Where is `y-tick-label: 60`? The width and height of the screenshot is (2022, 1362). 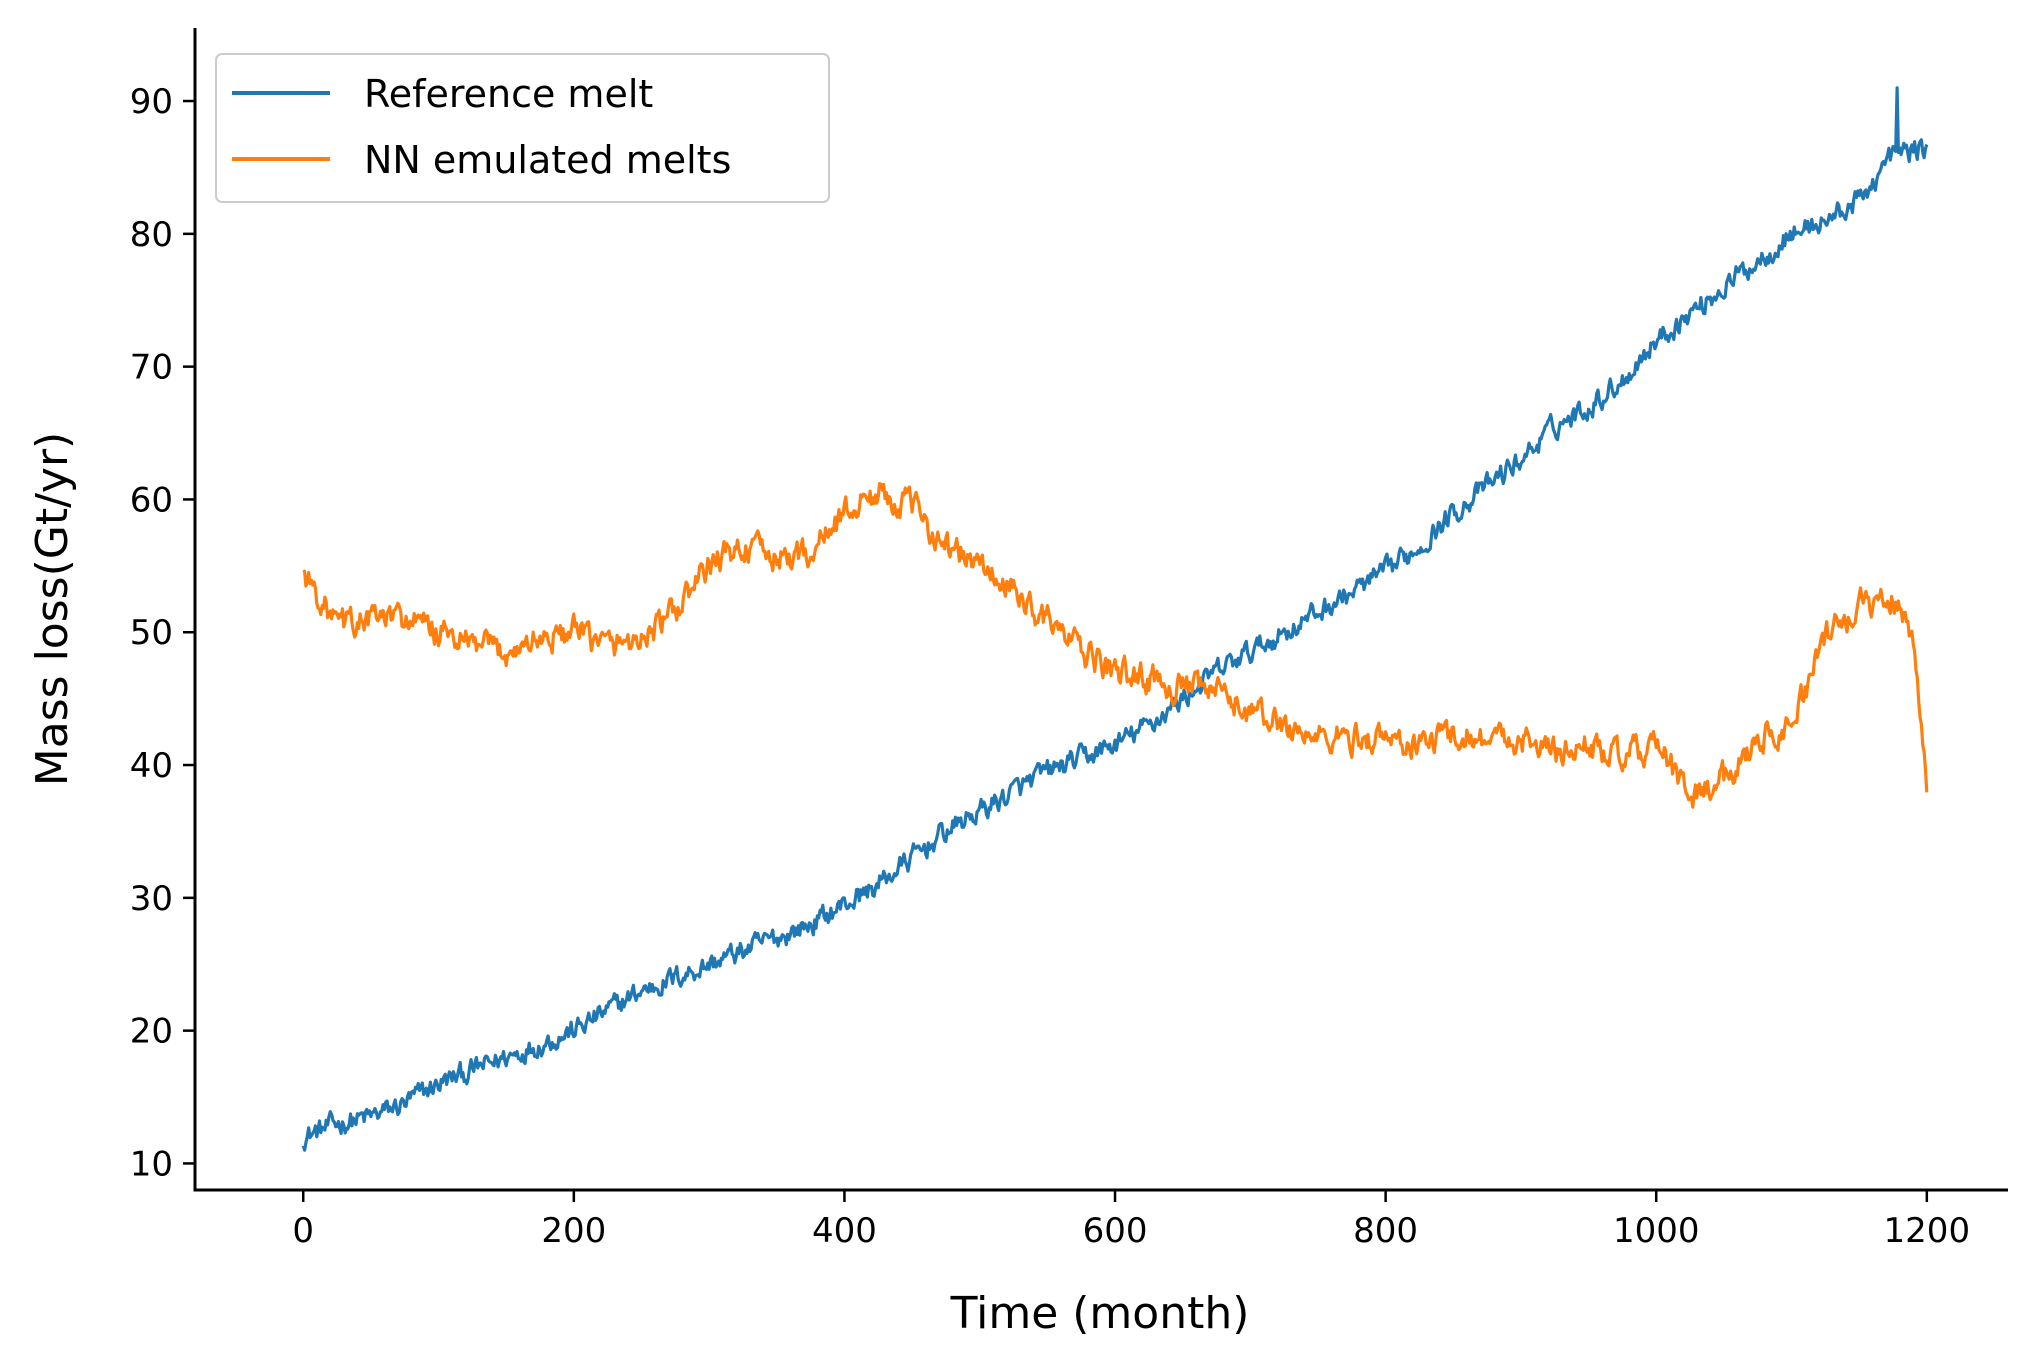
y-tick-label: 60 is located at coordinates (151, 500).